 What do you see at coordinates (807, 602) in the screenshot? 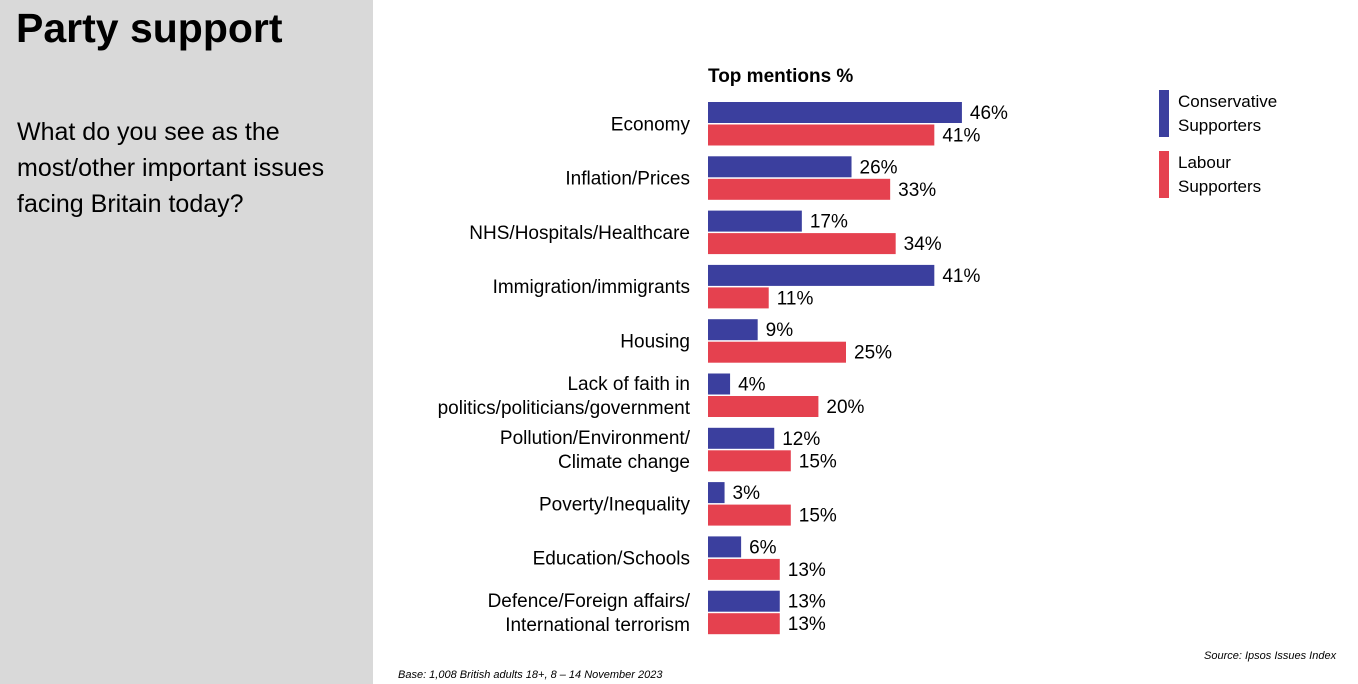
I see `value-label-conservative: 13%` at bounding box center [807, 602].